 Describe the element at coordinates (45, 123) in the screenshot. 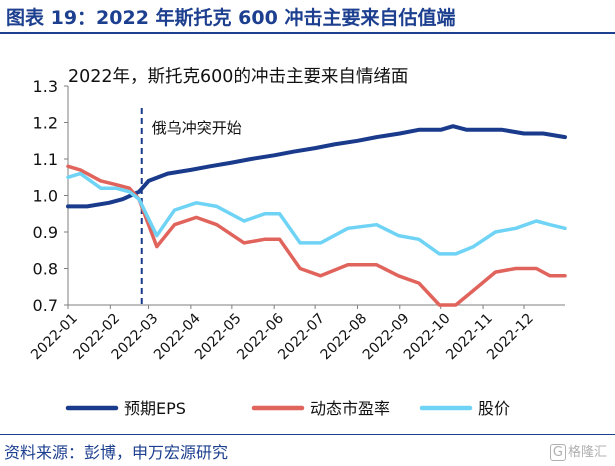

I see `y-tick-label: 1.2` at that location.